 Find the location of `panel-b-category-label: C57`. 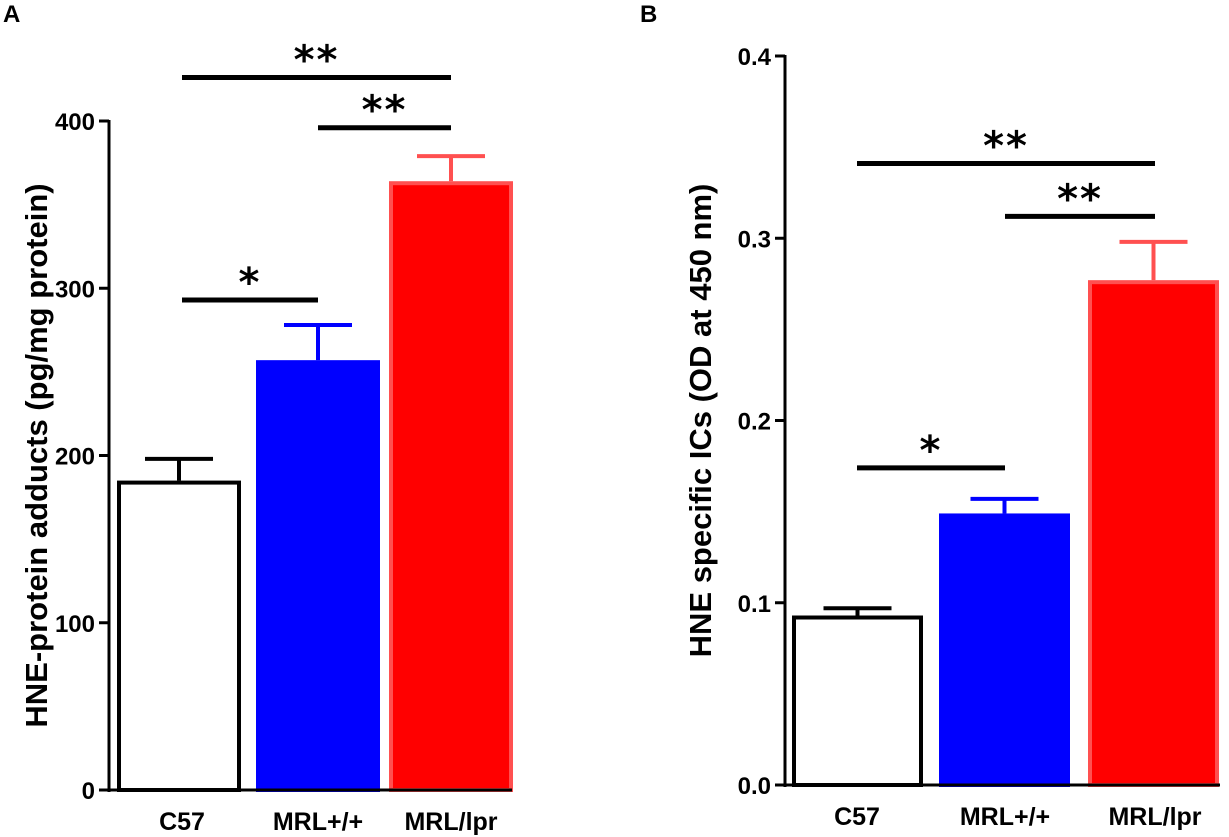

panel-b-category-label: C57 is located at coordinates (857, 817).